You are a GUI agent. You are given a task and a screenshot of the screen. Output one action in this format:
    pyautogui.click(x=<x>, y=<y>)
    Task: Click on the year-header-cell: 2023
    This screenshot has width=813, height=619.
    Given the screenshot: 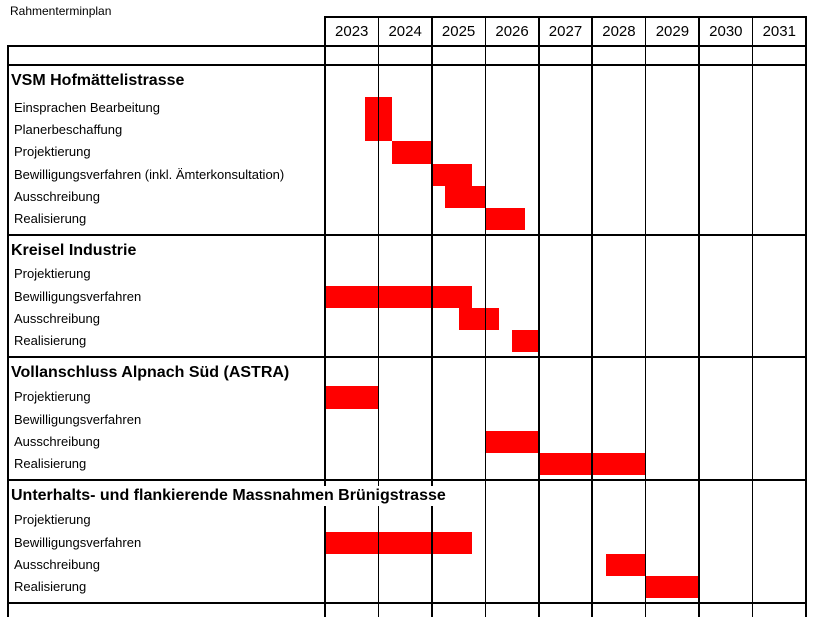 What is the action you would take?
    pyautogui.click(x=352, y=31)
    